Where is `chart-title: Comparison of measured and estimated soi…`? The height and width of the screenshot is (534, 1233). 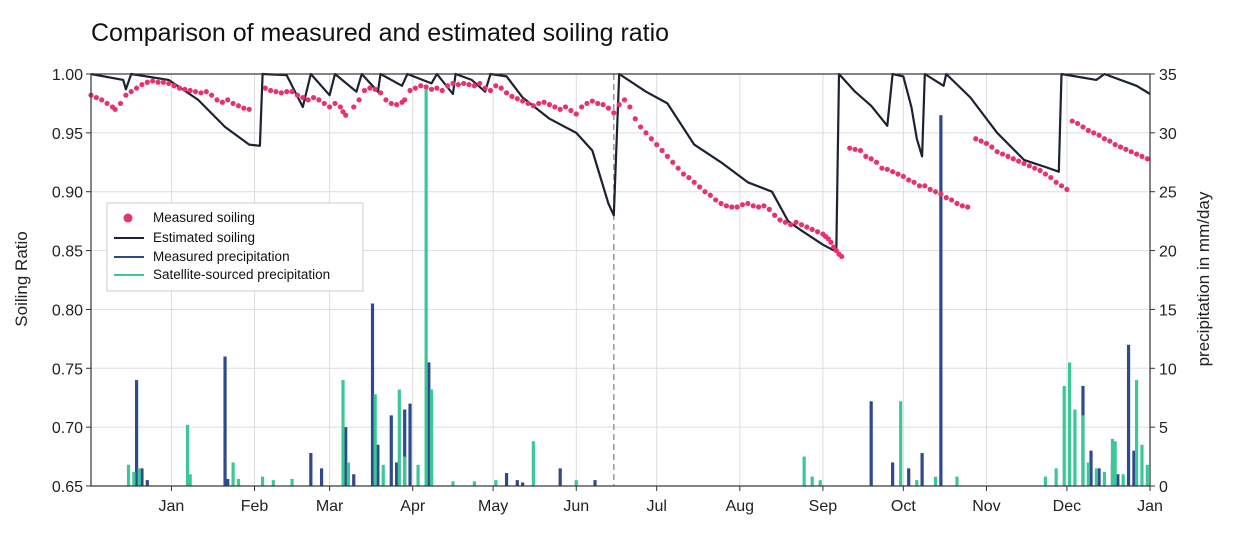 chart-title: Comparison of measured and estimated soi… is located at coordinates (380, 33).